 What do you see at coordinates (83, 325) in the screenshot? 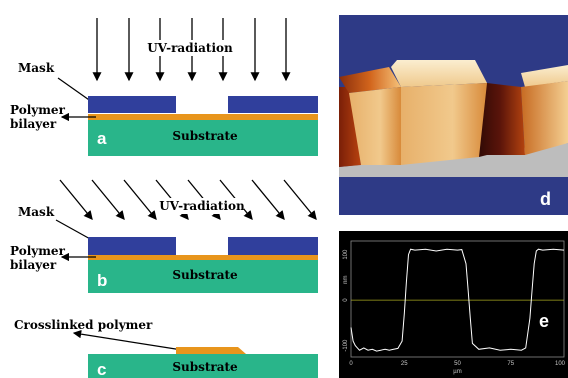
I see `crosslinked-polymer-label: Crosslinked polymer` at bounding box center [83, 325].